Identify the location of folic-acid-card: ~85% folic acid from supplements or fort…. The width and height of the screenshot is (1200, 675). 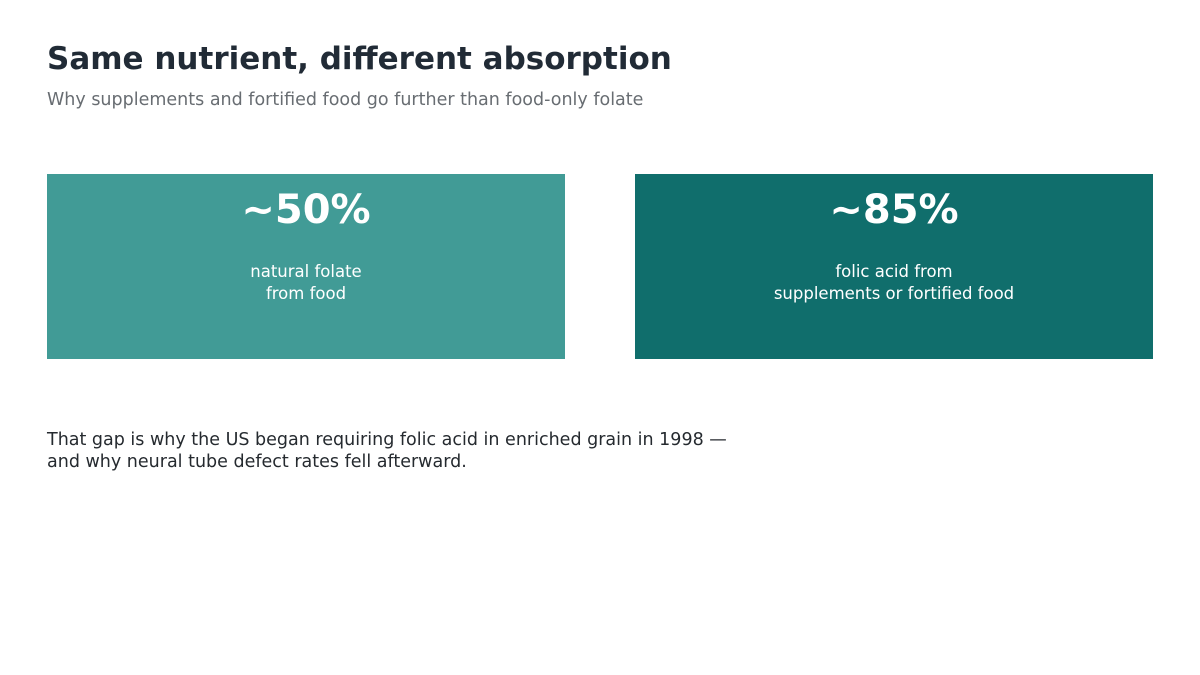
(894, 266).